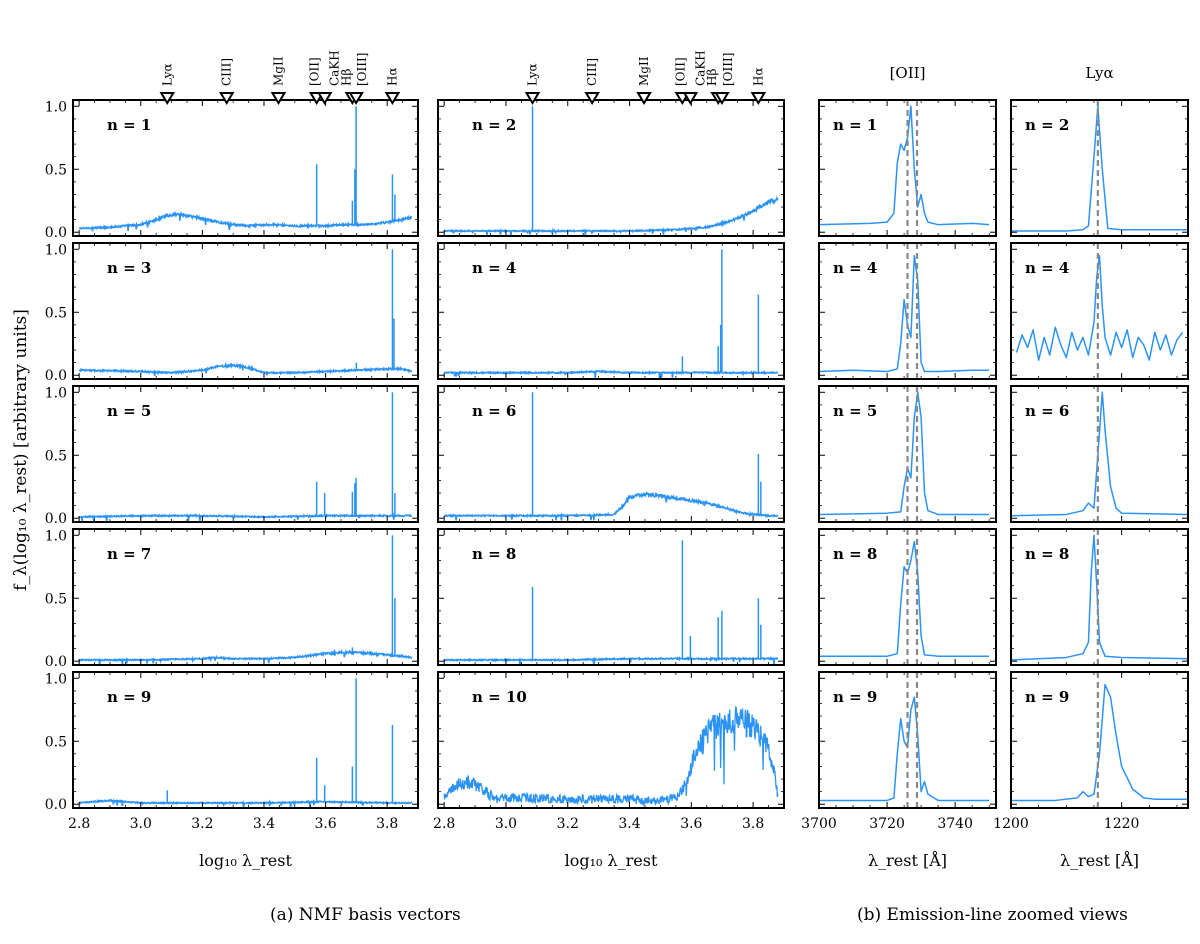  I want to click on zoom-title: Lyα, so click(1099, 73).